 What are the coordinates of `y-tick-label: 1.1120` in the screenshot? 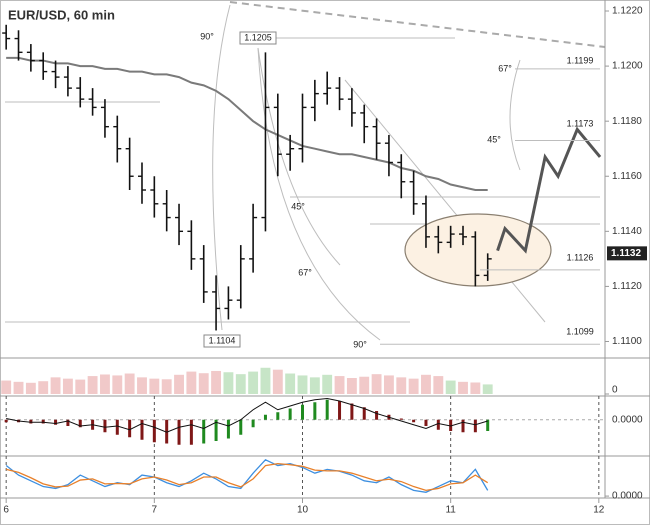 It's located at (627, 286).